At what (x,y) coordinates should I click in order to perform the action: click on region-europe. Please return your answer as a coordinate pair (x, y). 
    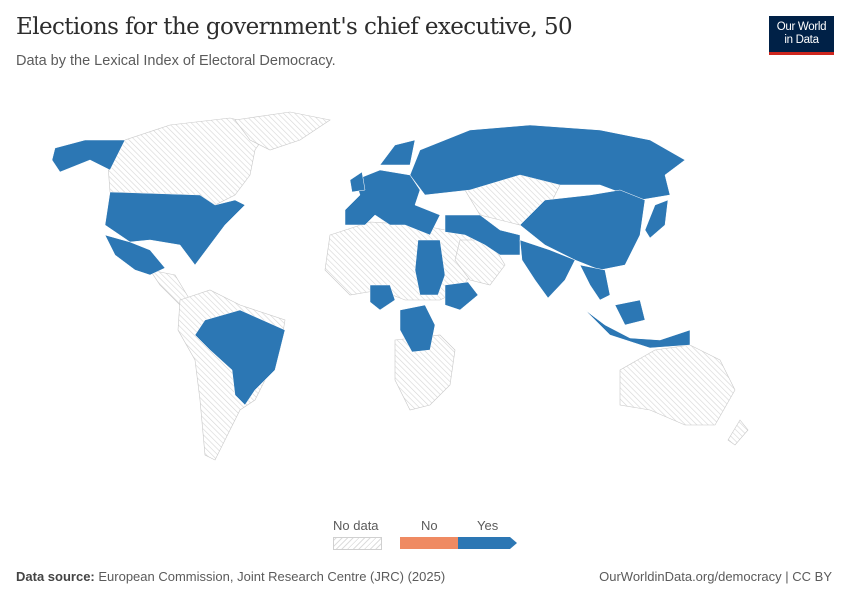
    Looking at the image, I should click on (392, 202).